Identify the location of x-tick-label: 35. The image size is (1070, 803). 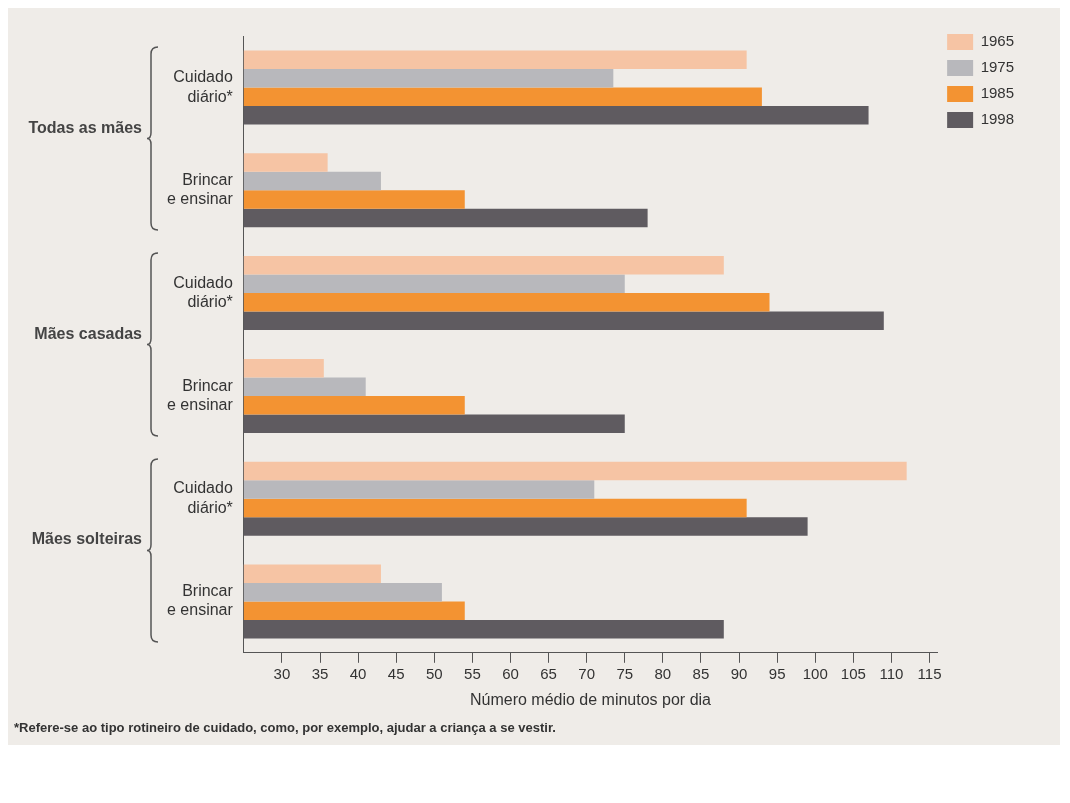
(320, 673).